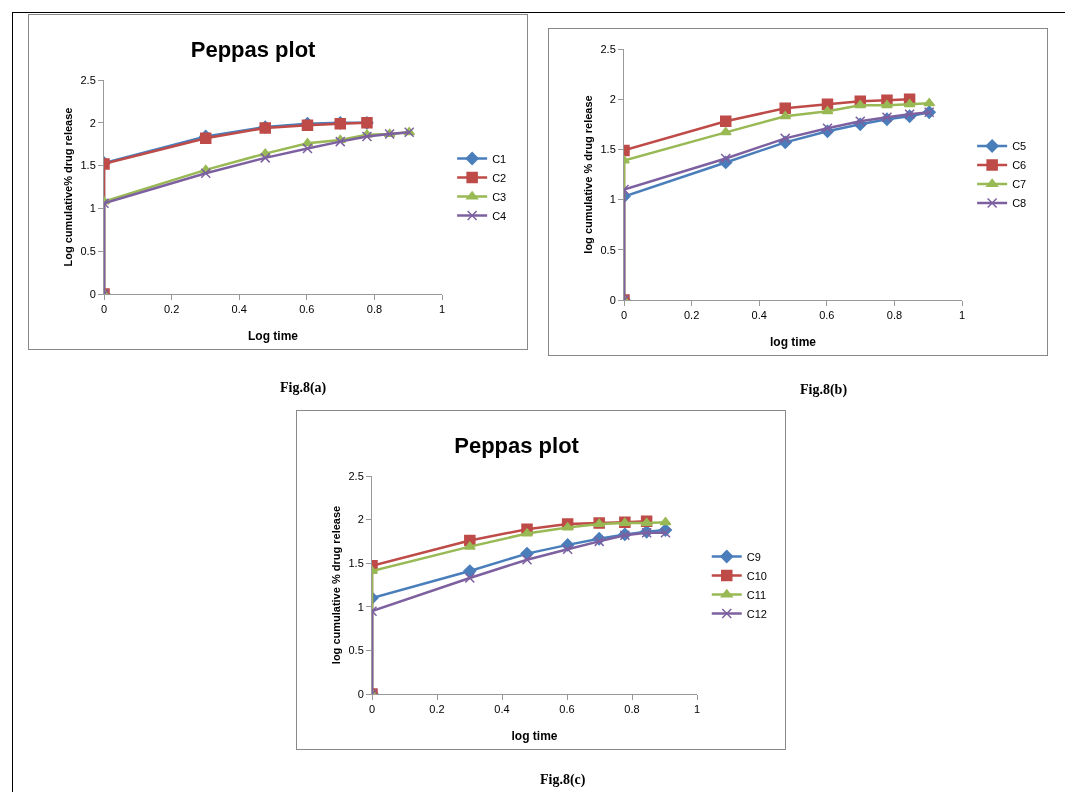  Describe the element at coordinates (499, 158) in the screenshot. I see `legend-label: C1` at that location.